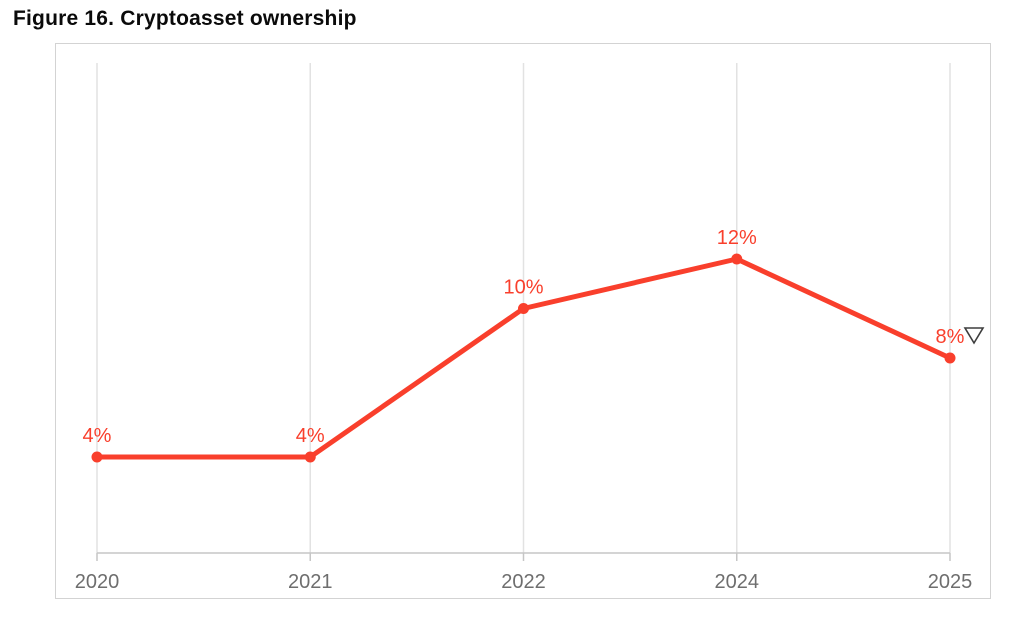 The image size is (1024, 622). I want to click on point-label: 12%, so click(737, 238).